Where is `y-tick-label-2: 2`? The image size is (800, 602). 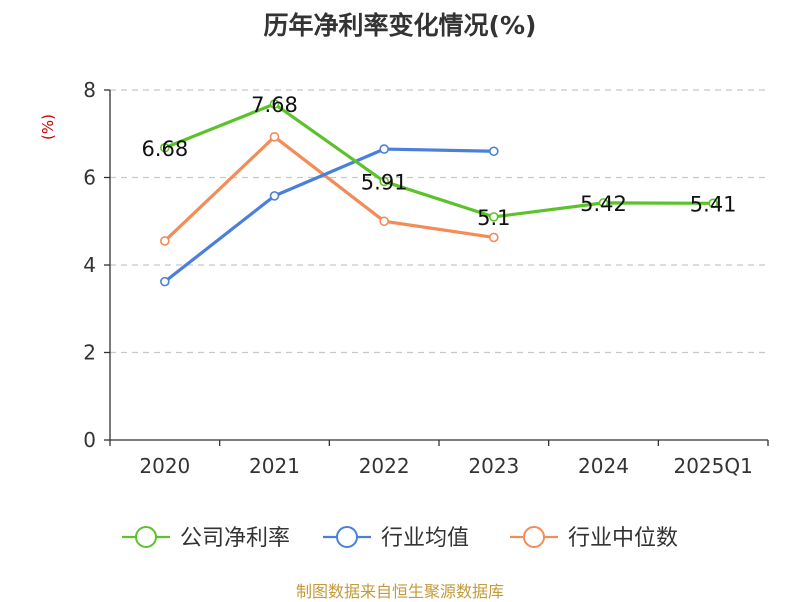 y-tick-label-2: 2 is located at coordinates (89, 353).